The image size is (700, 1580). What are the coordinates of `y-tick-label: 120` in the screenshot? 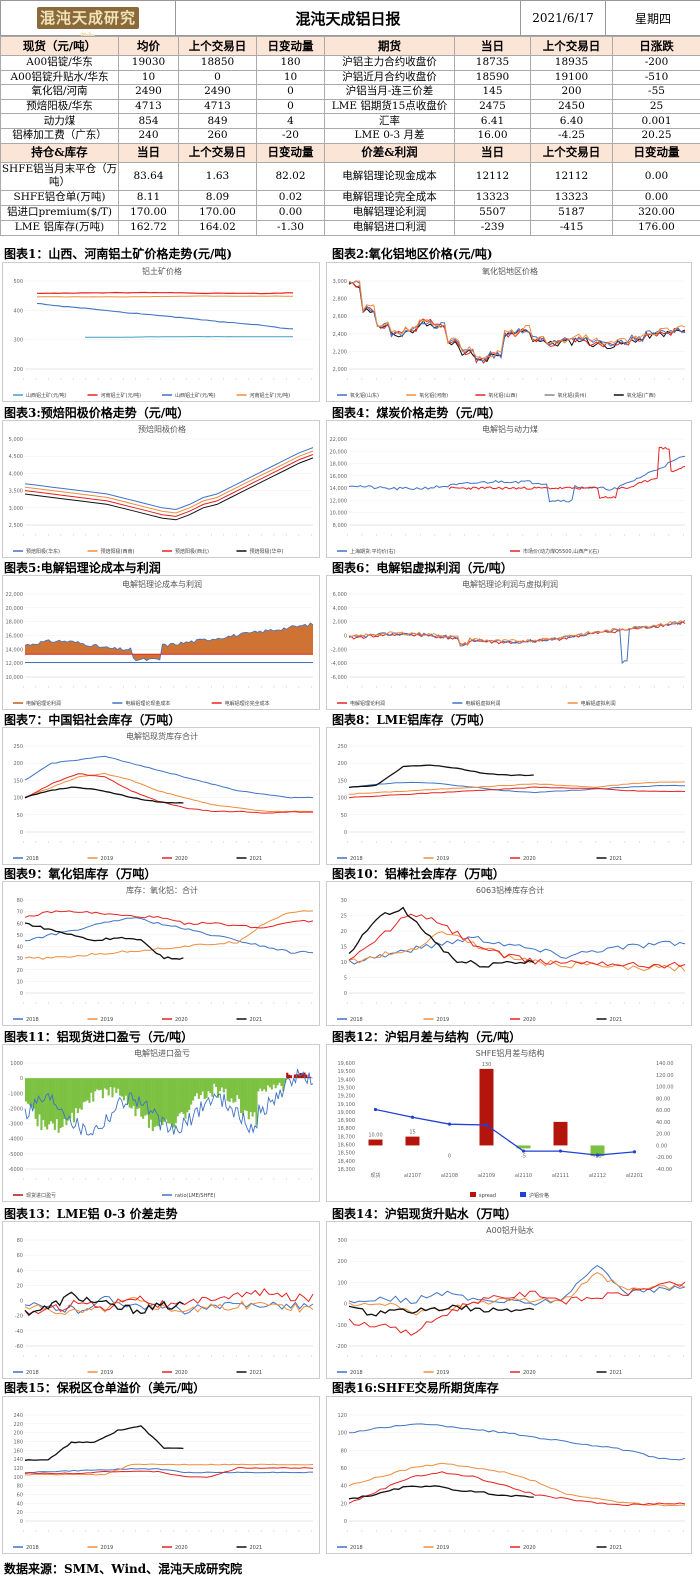 It's located at (18, 1469).